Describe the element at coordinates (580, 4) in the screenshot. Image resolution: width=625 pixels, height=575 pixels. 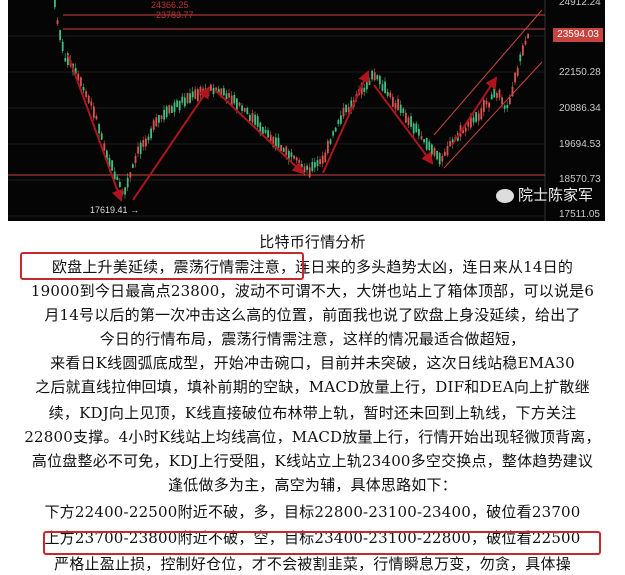
I see `axis-label: 24912.24` at that location.